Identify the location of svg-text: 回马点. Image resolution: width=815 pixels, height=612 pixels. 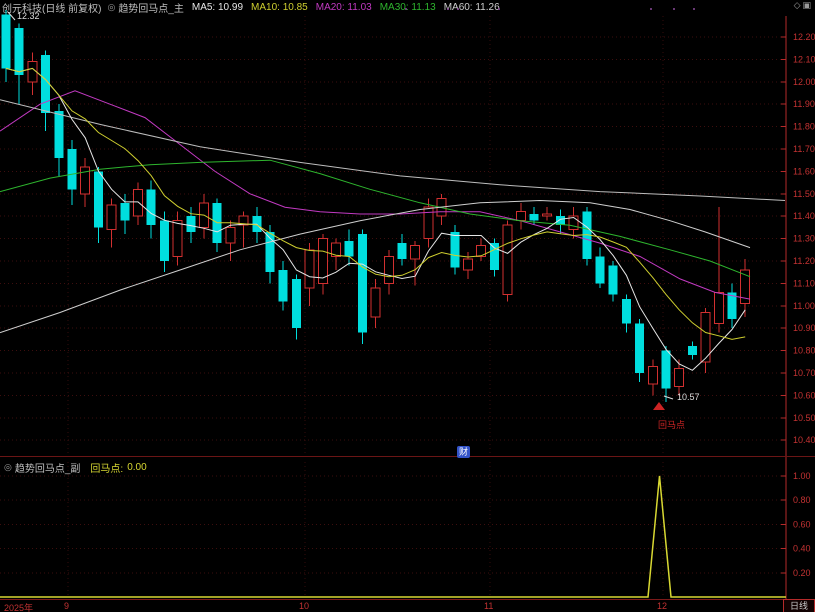
(671, 425).